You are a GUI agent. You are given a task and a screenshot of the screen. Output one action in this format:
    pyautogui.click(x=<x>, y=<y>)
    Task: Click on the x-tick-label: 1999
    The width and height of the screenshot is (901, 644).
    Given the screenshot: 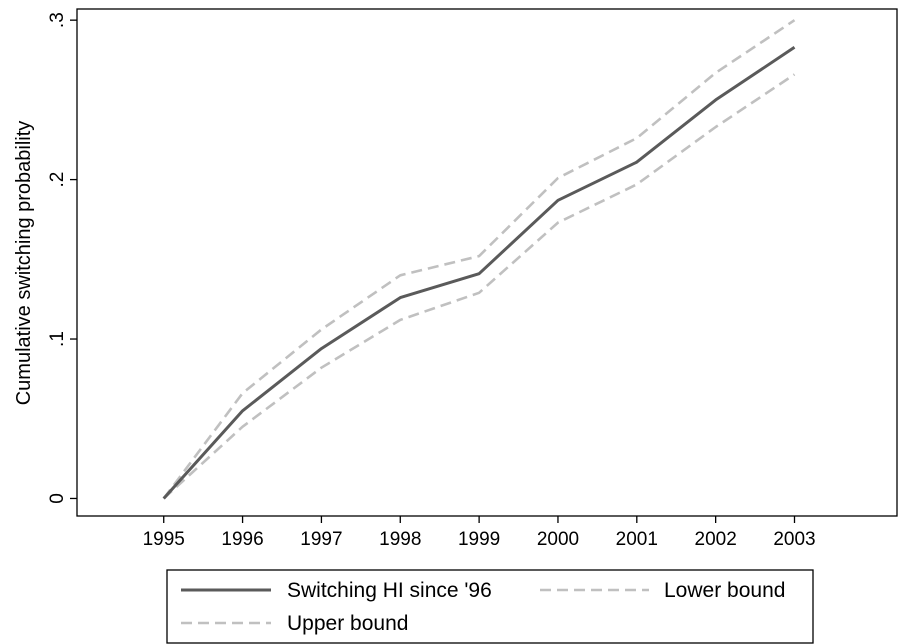 What is the action you would take?
    pyautogui.click(x=479, y=539)
    